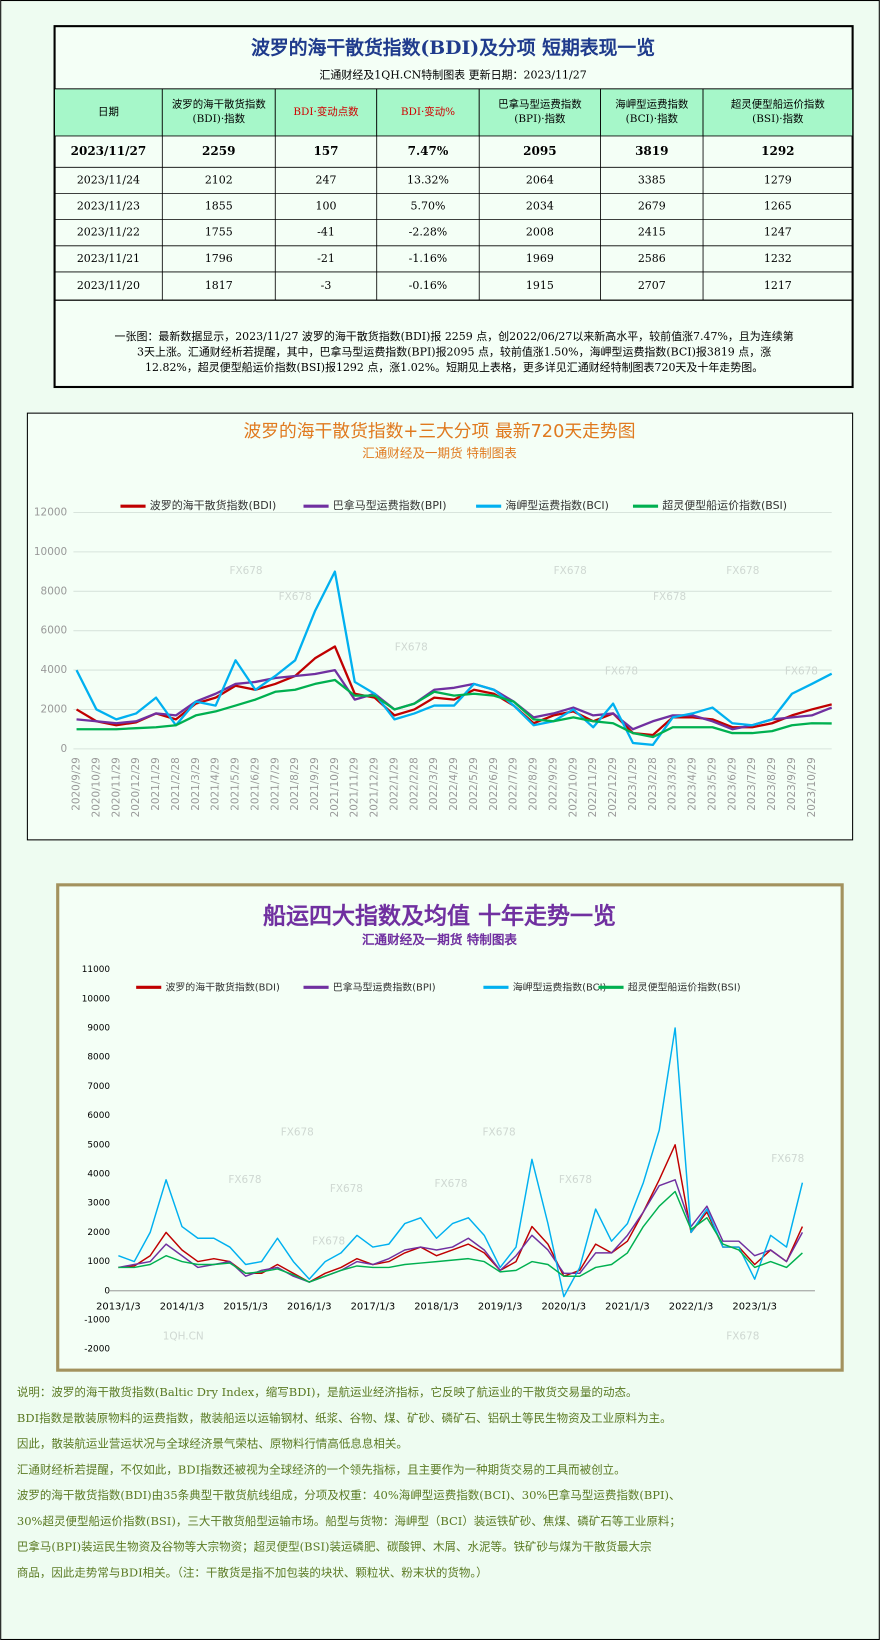 The height and width of the screenshot is (1640, 880). I want to click on watermark: 1QH.CN, so click(183, 1337).